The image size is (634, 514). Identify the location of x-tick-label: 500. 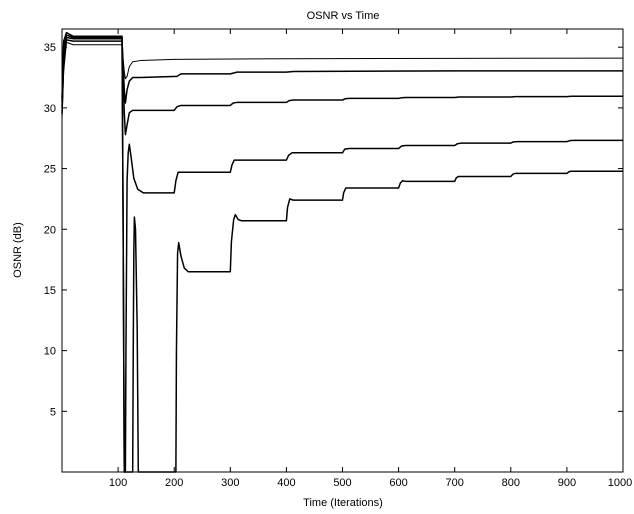
(342, 483).